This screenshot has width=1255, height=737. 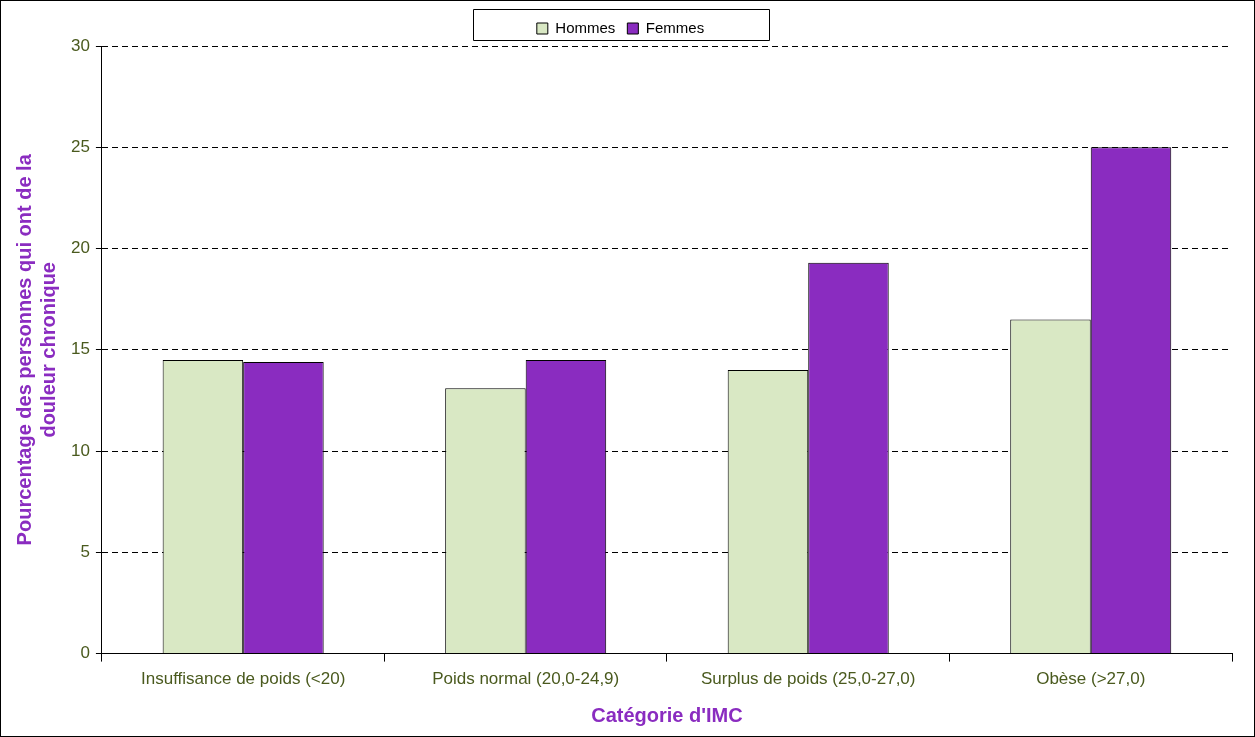 I want to click on y-tick-label: 10, so click(x=80, y=450).